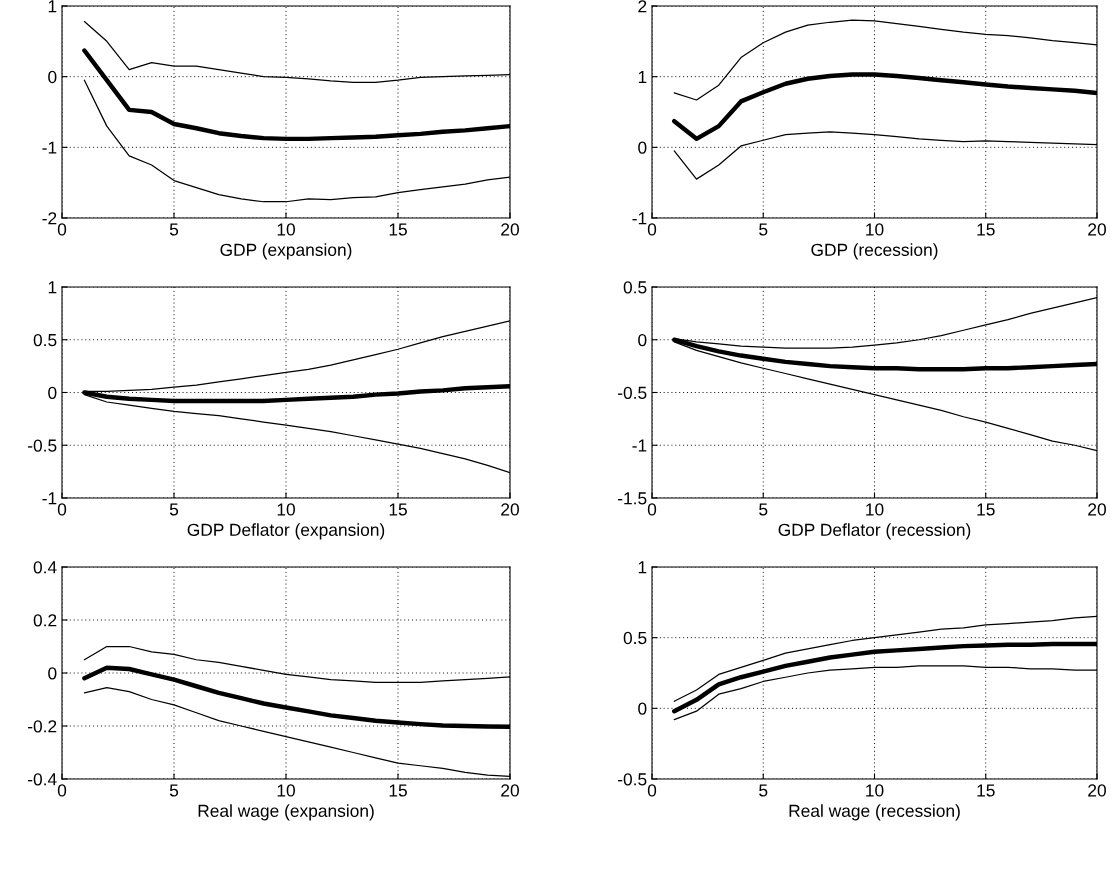 The height and width of the screenshot is (889, 1118). Describe the element at coordinates (874, 251) in the screenshot. I see `x-axis-title: GDP (recession)` at that location.